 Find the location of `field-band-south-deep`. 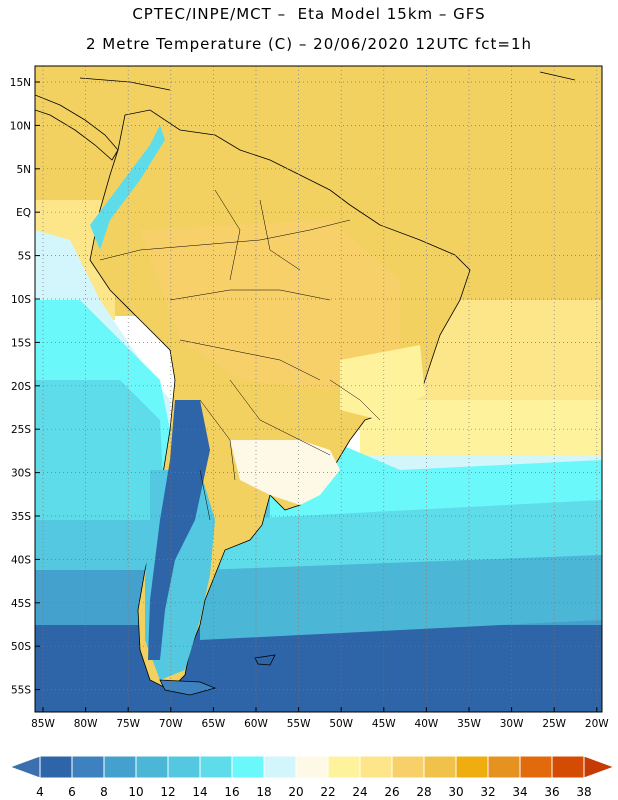

field-band-south-deep is located at coordinates (318, 668).